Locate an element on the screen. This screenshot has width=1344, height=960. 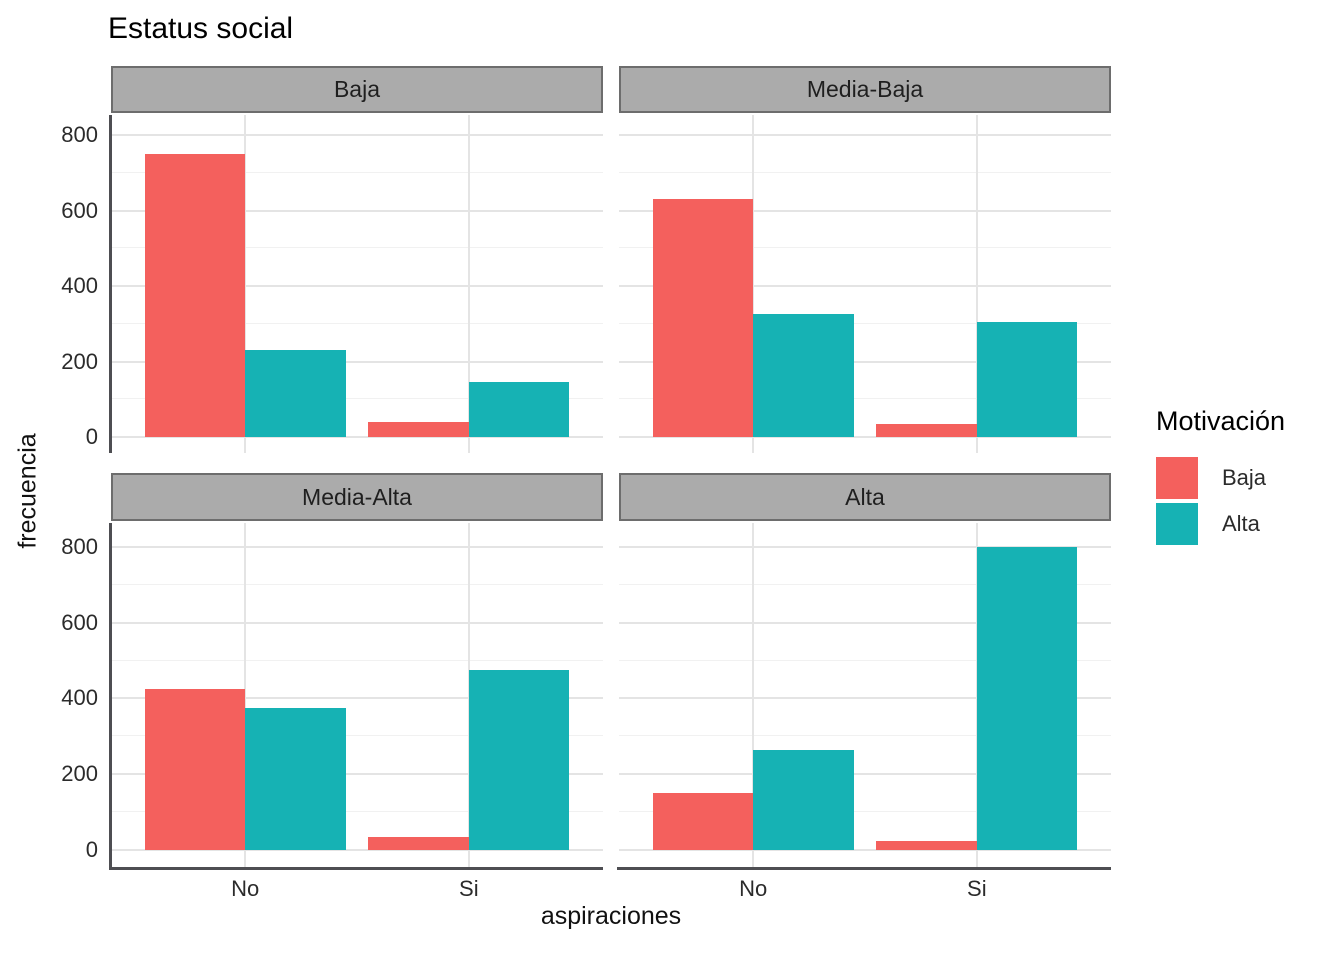
facet-strip-media-alta: Media-Alta is located at coordinates (357, 497).